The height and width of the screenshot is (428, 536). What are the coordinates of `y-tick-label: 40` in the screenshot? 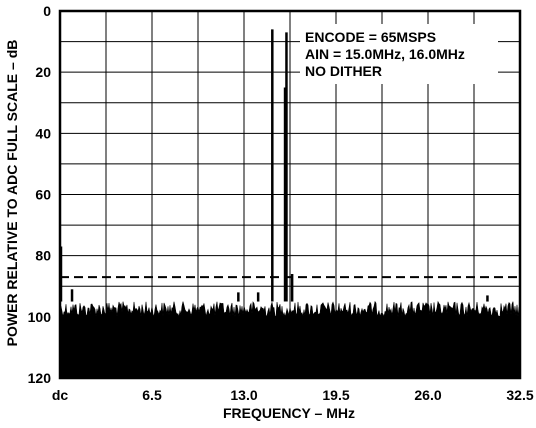 It's located at (43, 133).